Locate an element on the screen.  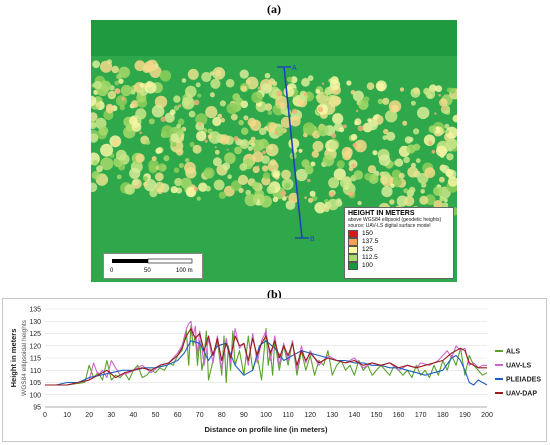
x-tick-label: 100 is located at coordinates (266, 415).